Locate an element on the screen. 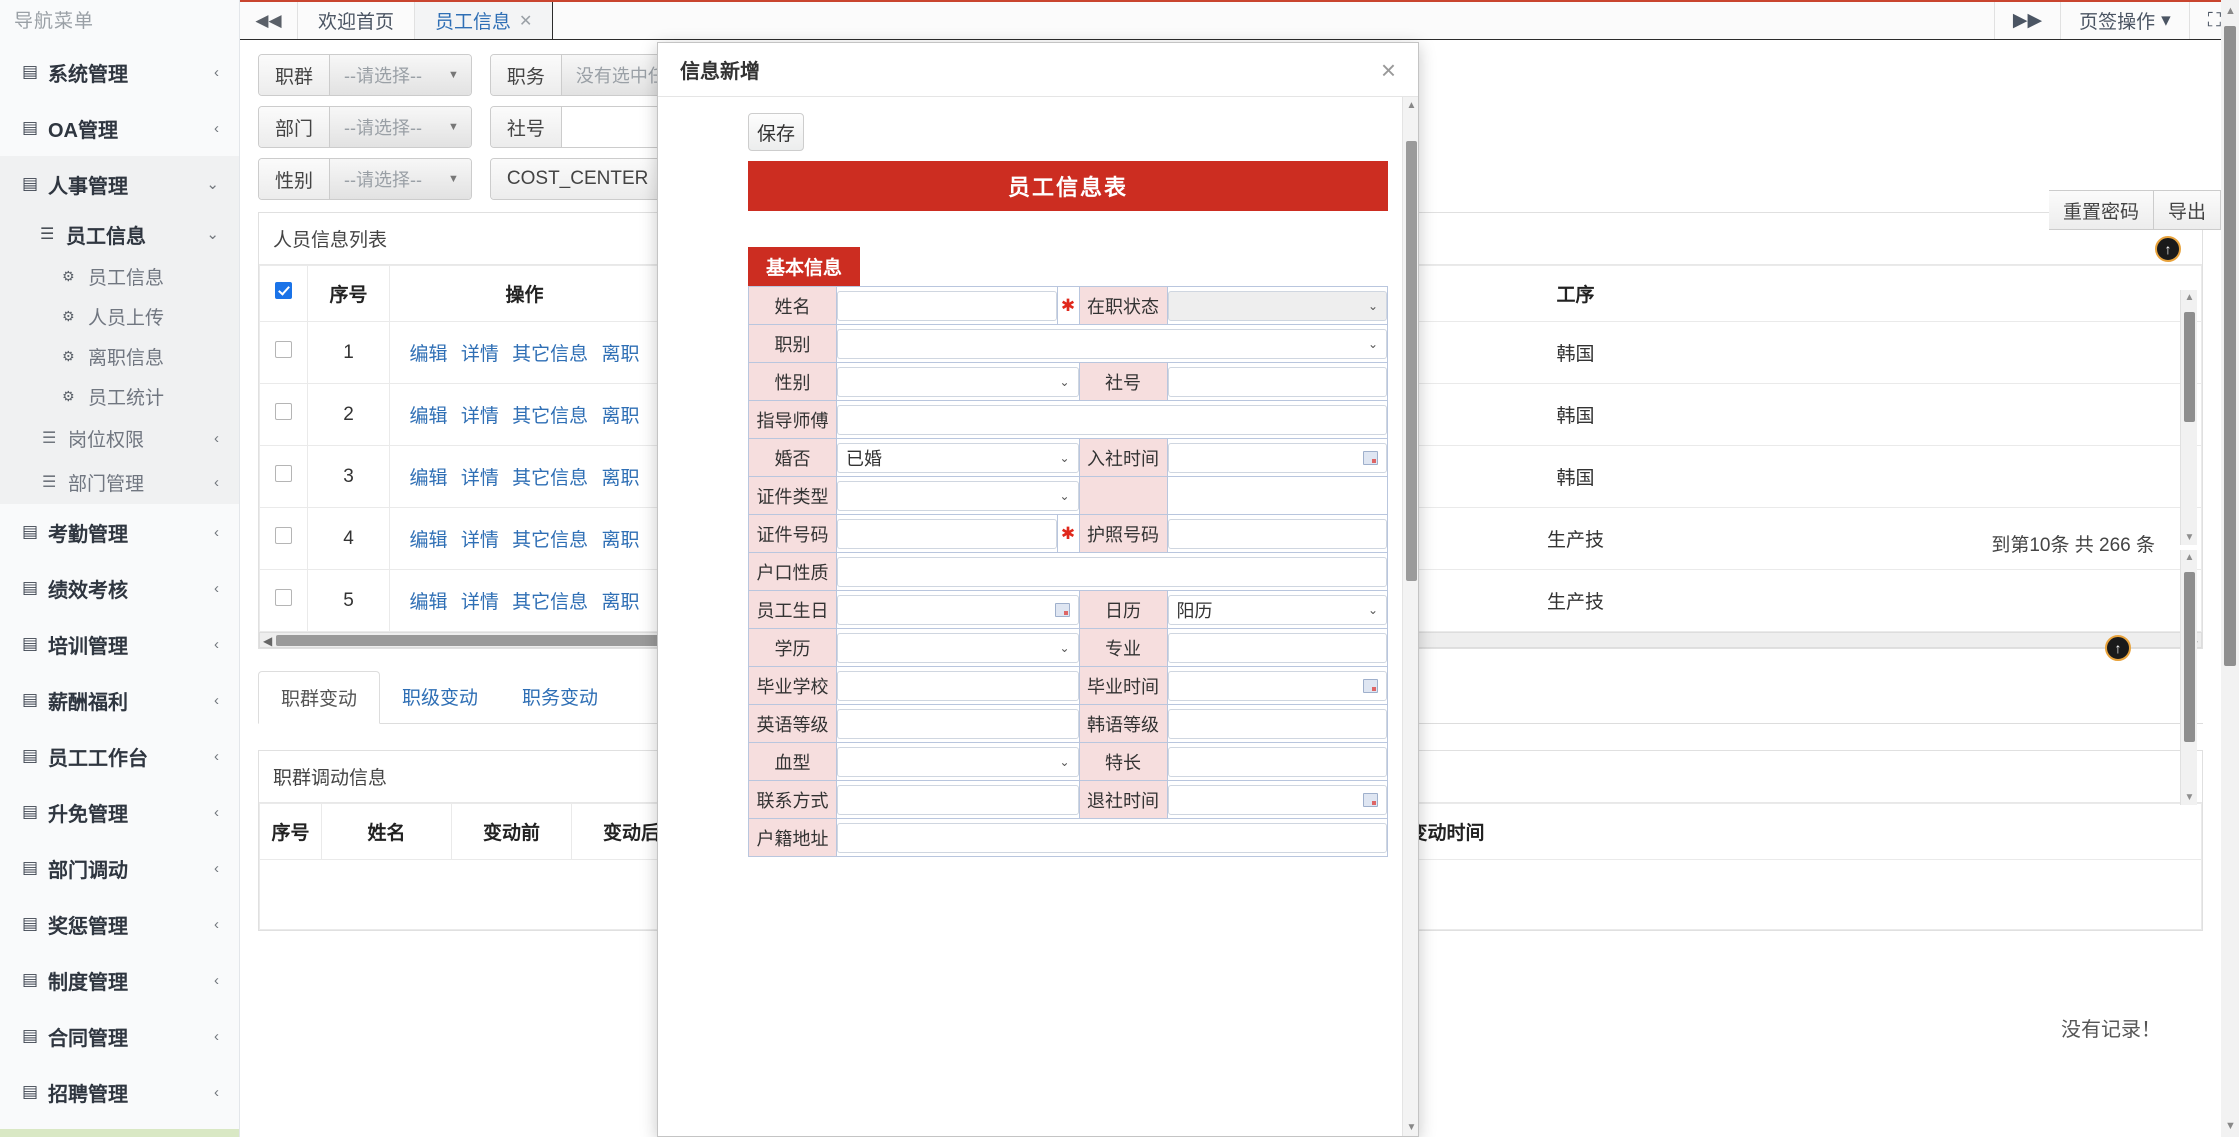 Image resolution: width=2239 pixels, height=1137 pixels. sidebar-item-recruitment: ▤ 招聘管理 ‹ is located at coordinates (119, 1092).